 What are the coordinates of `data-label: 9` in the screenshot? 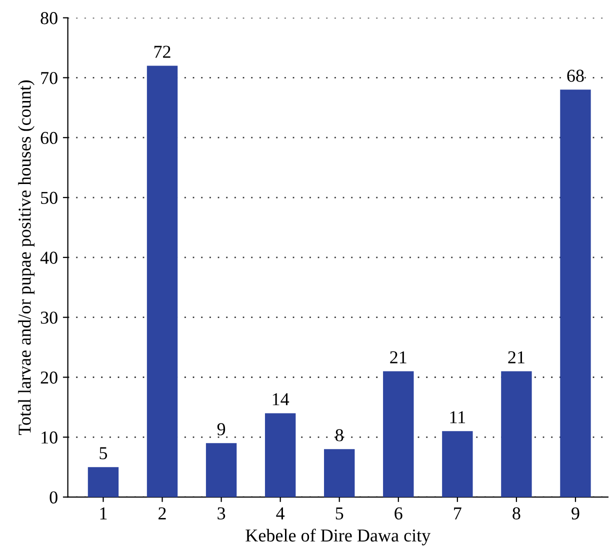 It's located at (221, 429).